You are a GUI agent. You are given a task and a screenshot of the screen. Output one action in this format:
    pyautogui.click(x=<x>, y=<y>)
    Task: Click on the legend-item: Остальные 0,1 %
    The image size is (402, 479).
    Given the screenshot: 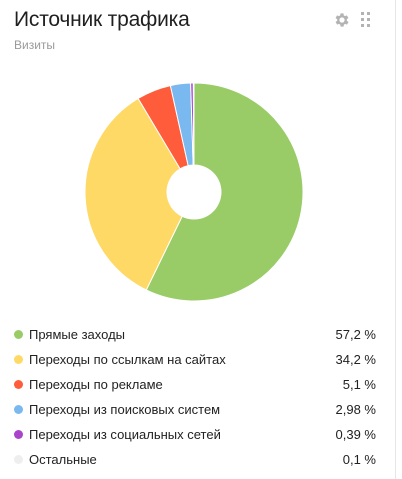 What is the action you would take?
    pyautogui.click(x=195, y=459)
    